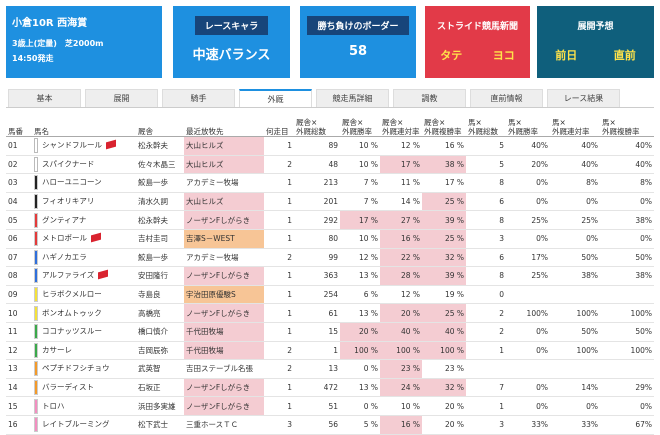 The width and height of the screenshot is (660, 435). What do you see at coordinates (15, 131) in the screenshot?
I see `header-text: 馬番` at bounding box center [15, 131].